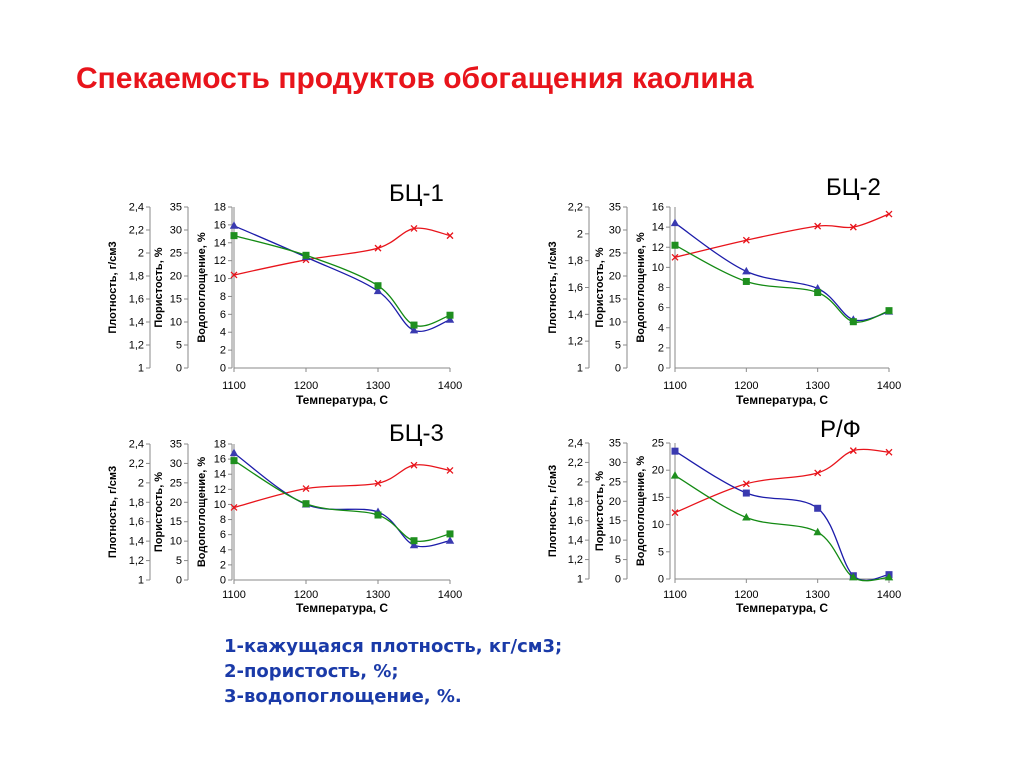  Describe the element at coordinates (159, 287) in the screenshot. I see `y-axis-title: Пористость, %` at that location.